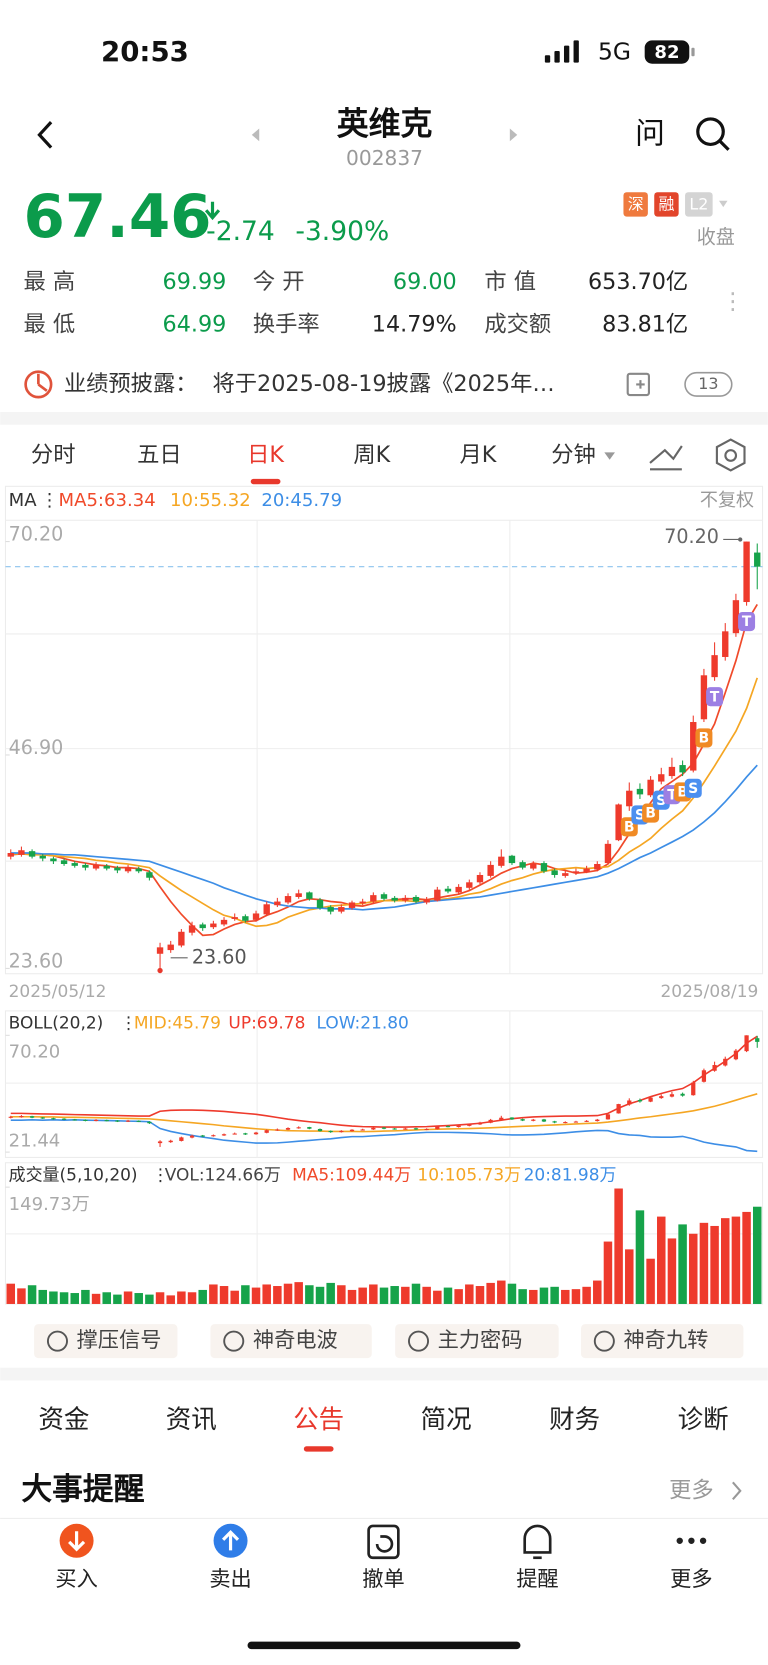  Describe the element at coordinates (537, 1579) in the screenshot. I see `nav-label: 提醒` at that location.